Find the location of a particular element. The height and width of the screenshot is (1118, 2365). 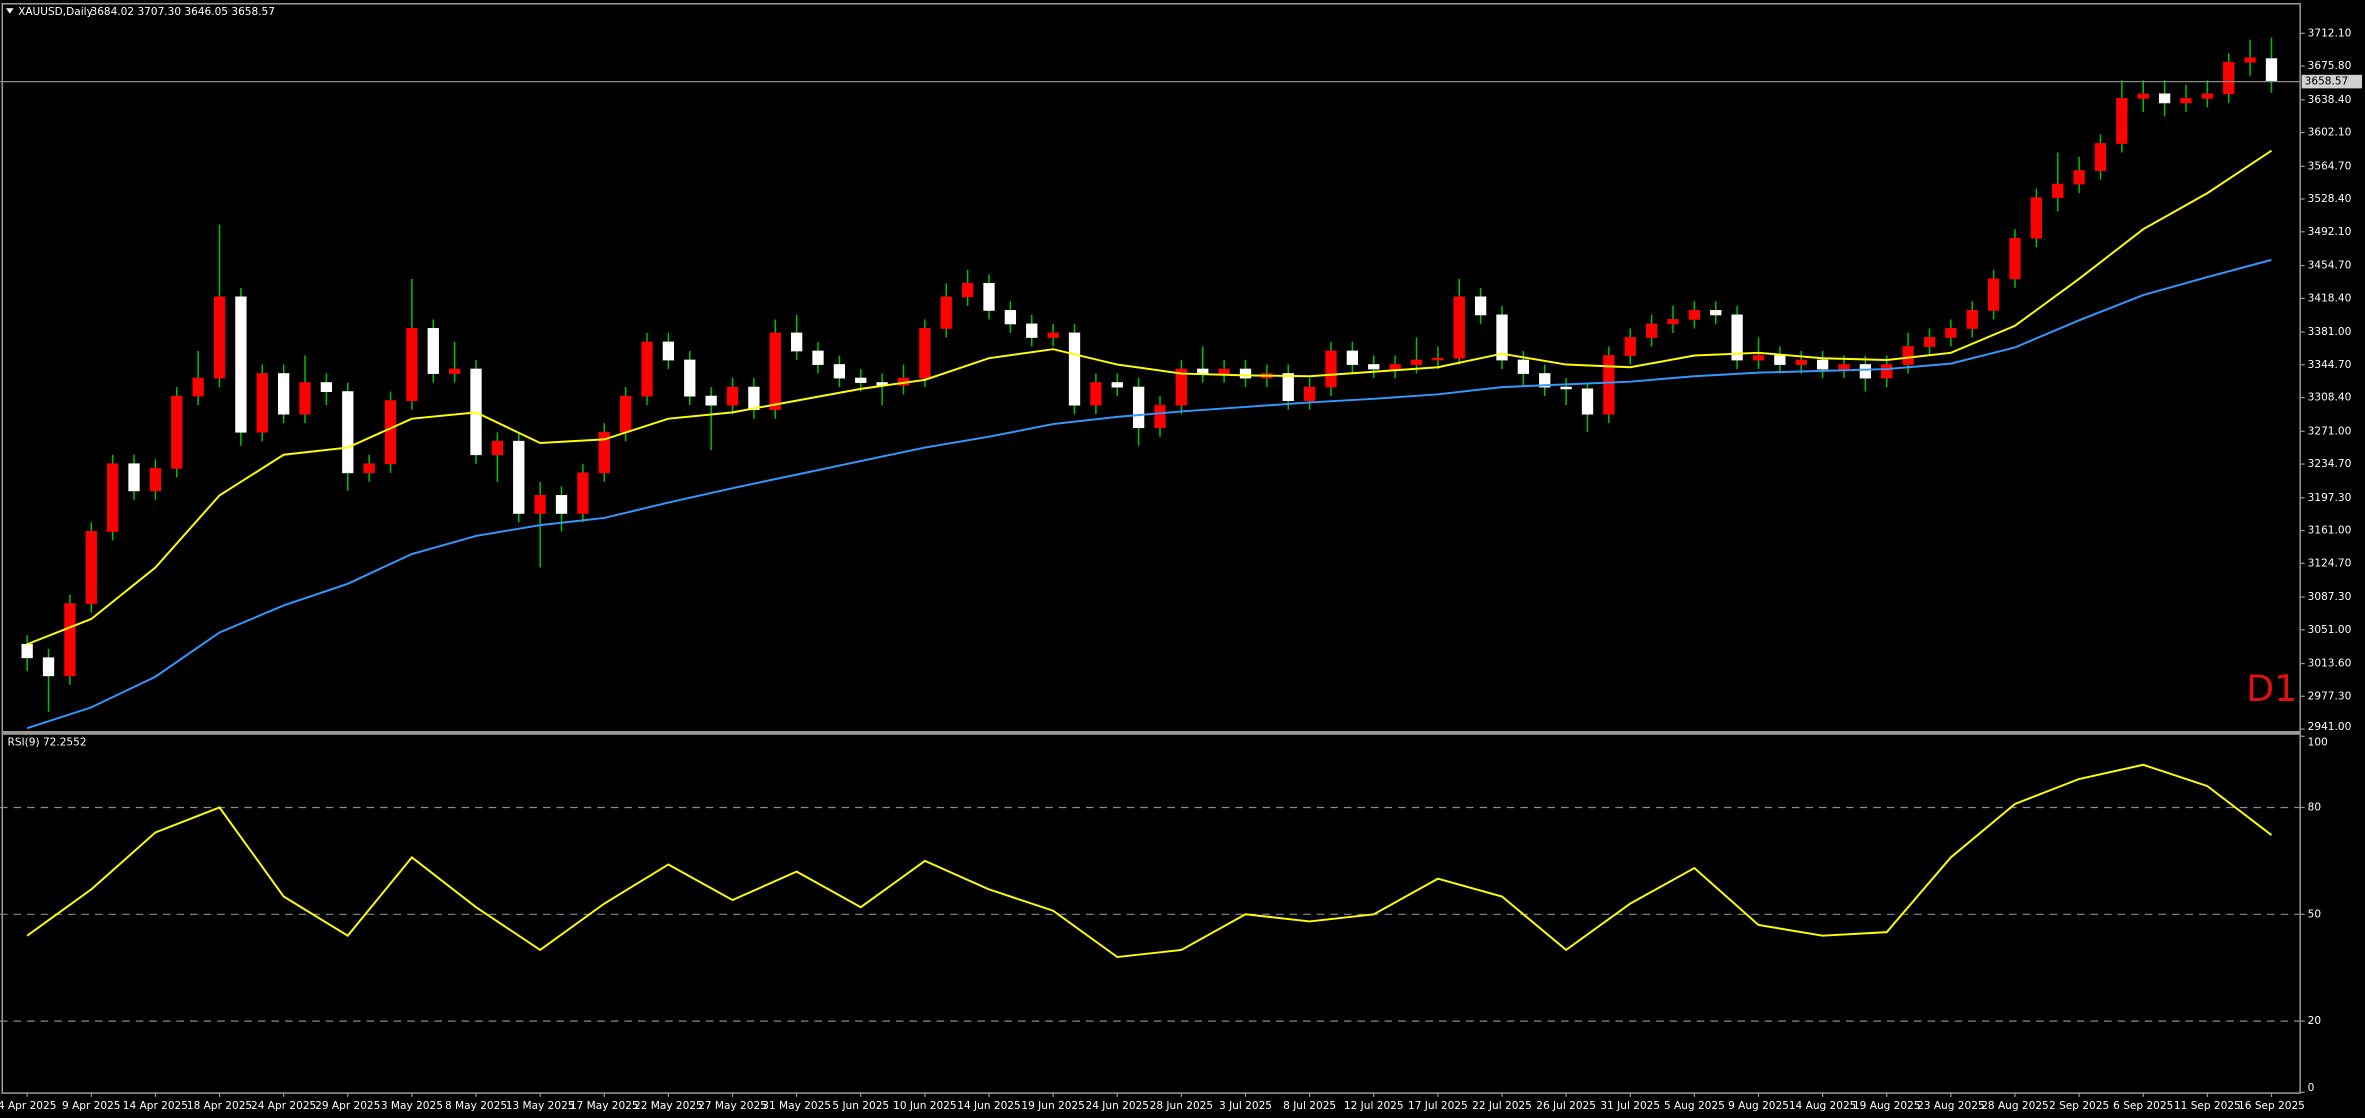

menu-arrow is located at coordinates (10, 11).